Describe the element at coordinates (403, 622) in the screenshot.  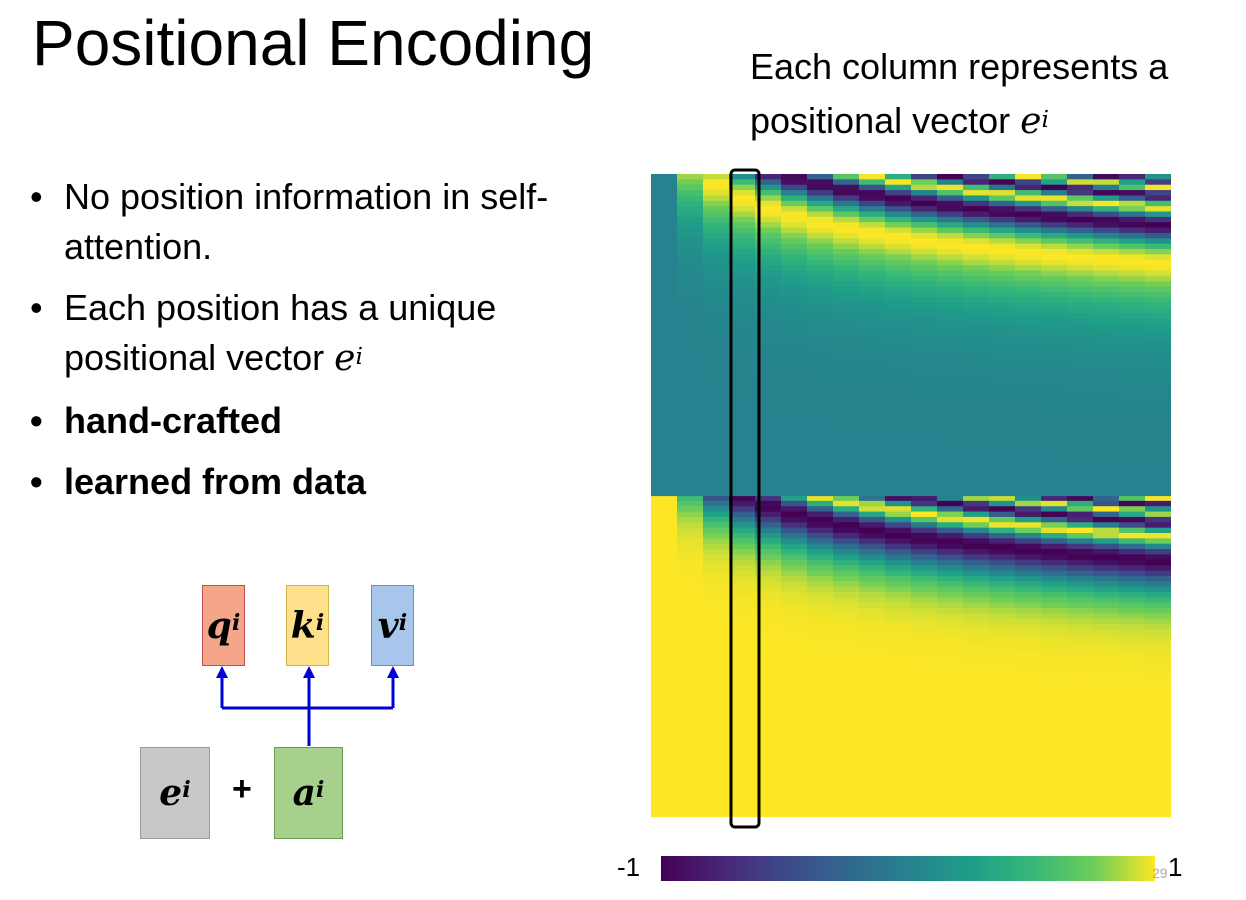
I see `value-sup: i` at that location.